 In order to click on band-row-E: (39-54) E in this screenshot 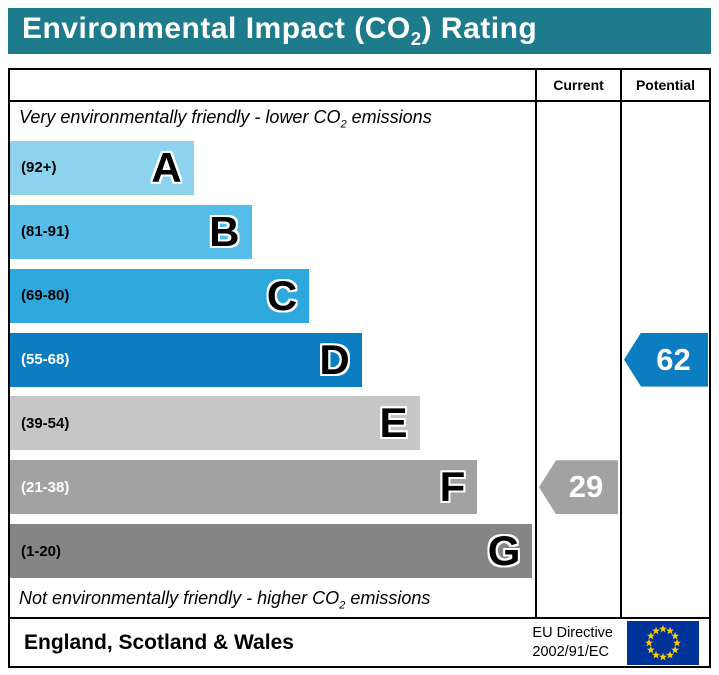, I will do `click(272, 423)`.